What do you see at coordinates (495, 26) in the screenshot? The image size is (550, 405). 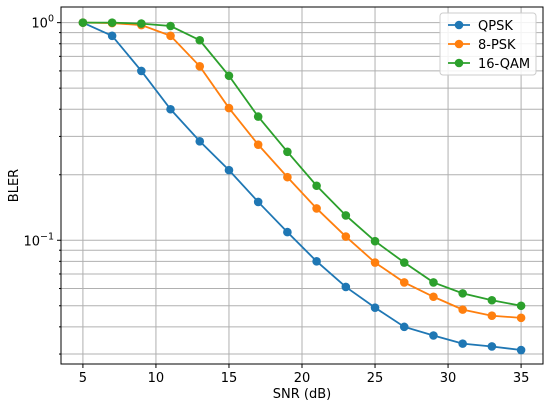 I see `legend-label: QPSK` at bounding box center [495, 26].